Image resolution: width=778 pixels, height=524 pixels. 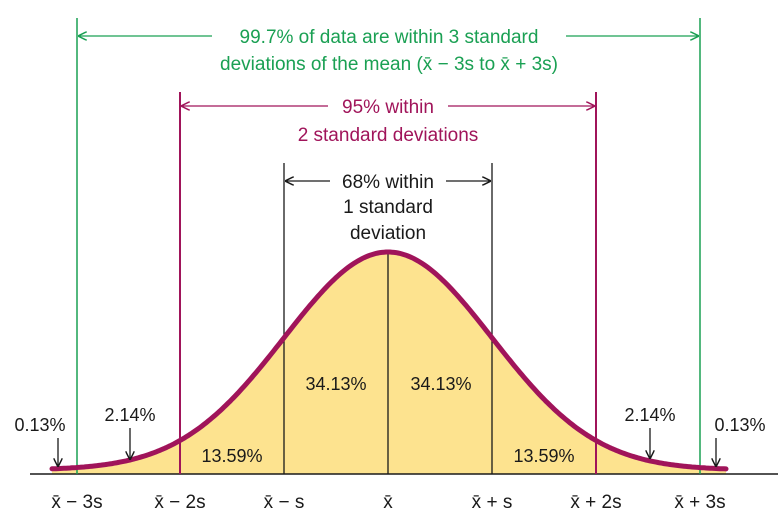 I want to click on tick-label-plus-2s: x̄ + 2s, so click(x=595, y=502).